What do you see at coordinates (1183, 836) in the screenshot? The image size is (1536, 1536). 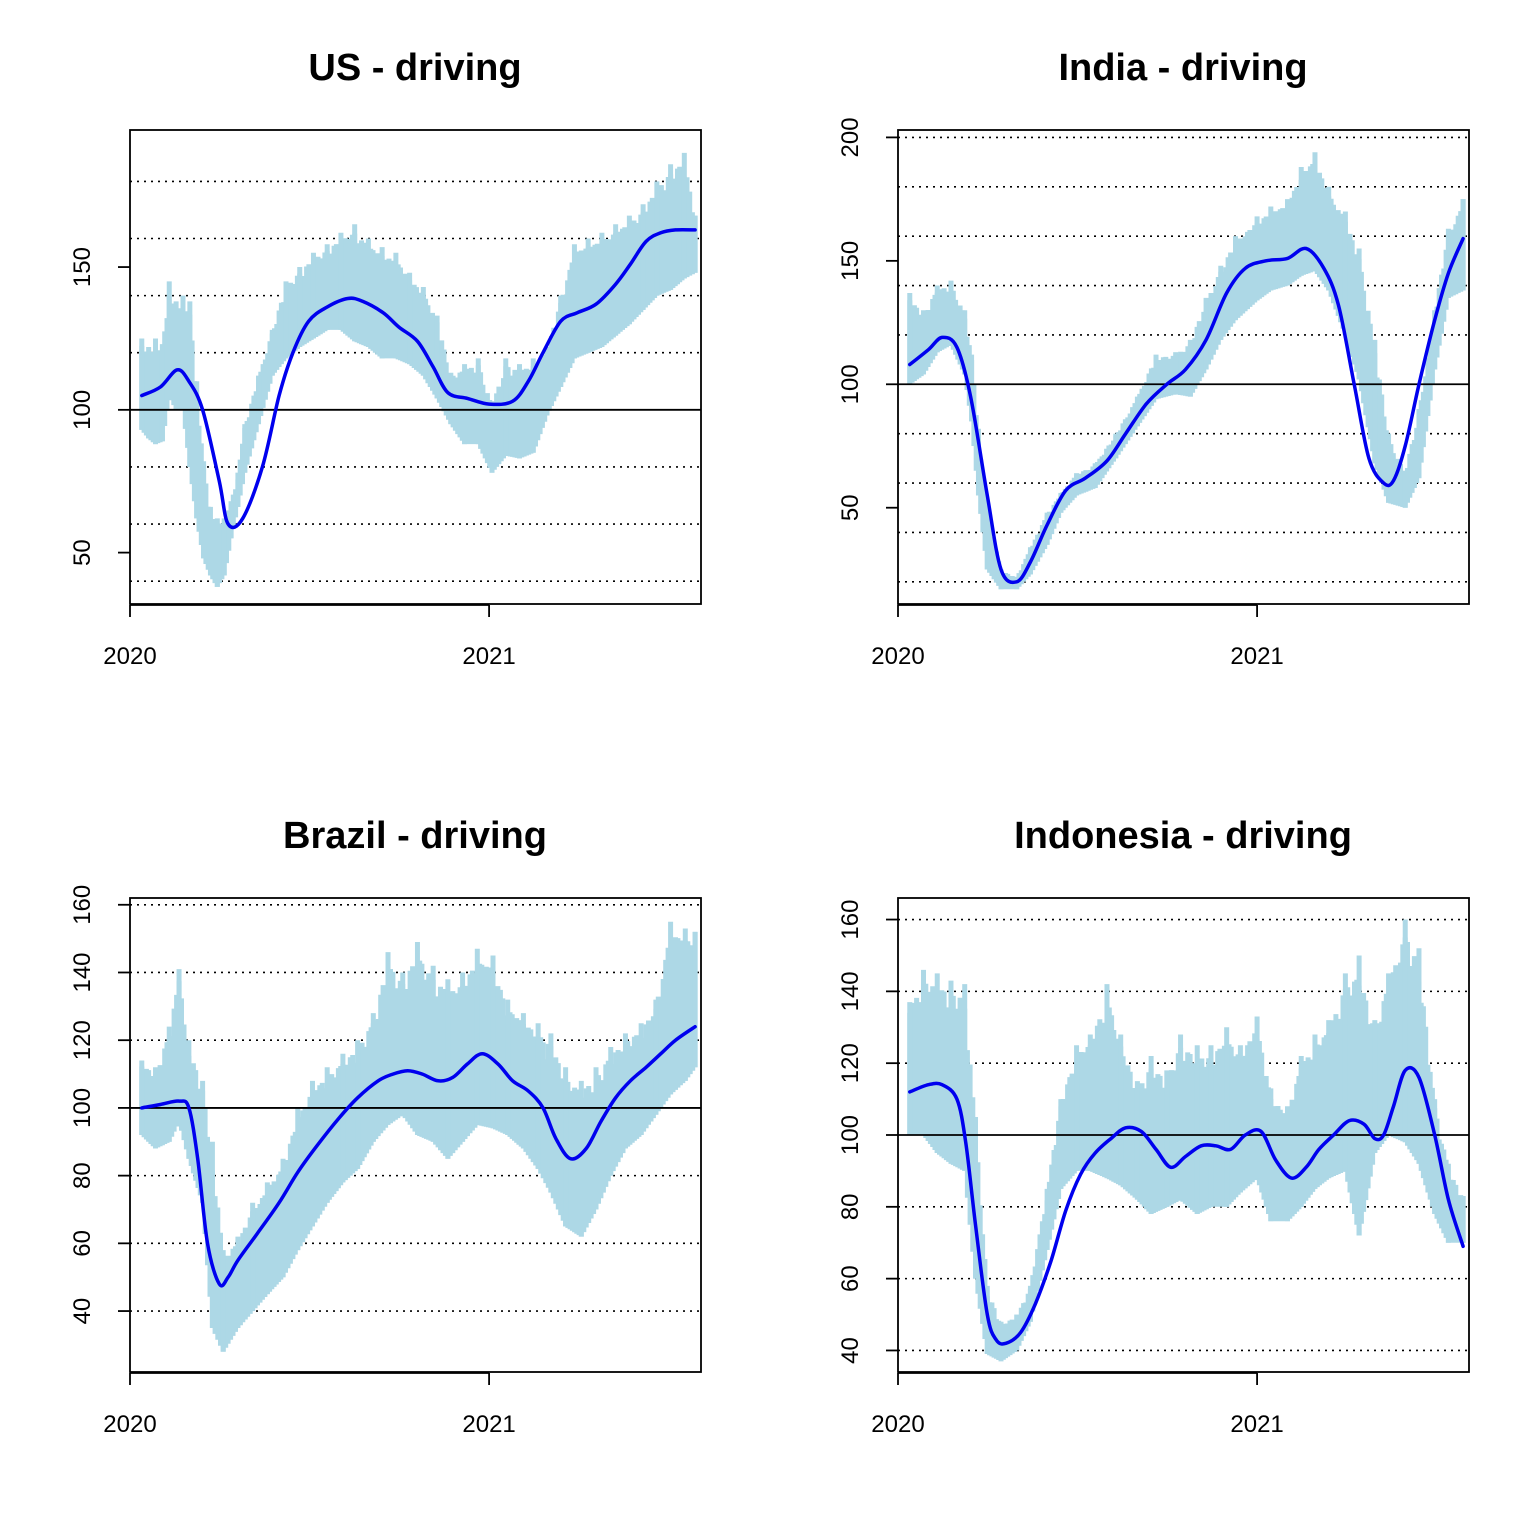 I see `chart-title: Indonesia - driving` at bounding box center [1183, 836].